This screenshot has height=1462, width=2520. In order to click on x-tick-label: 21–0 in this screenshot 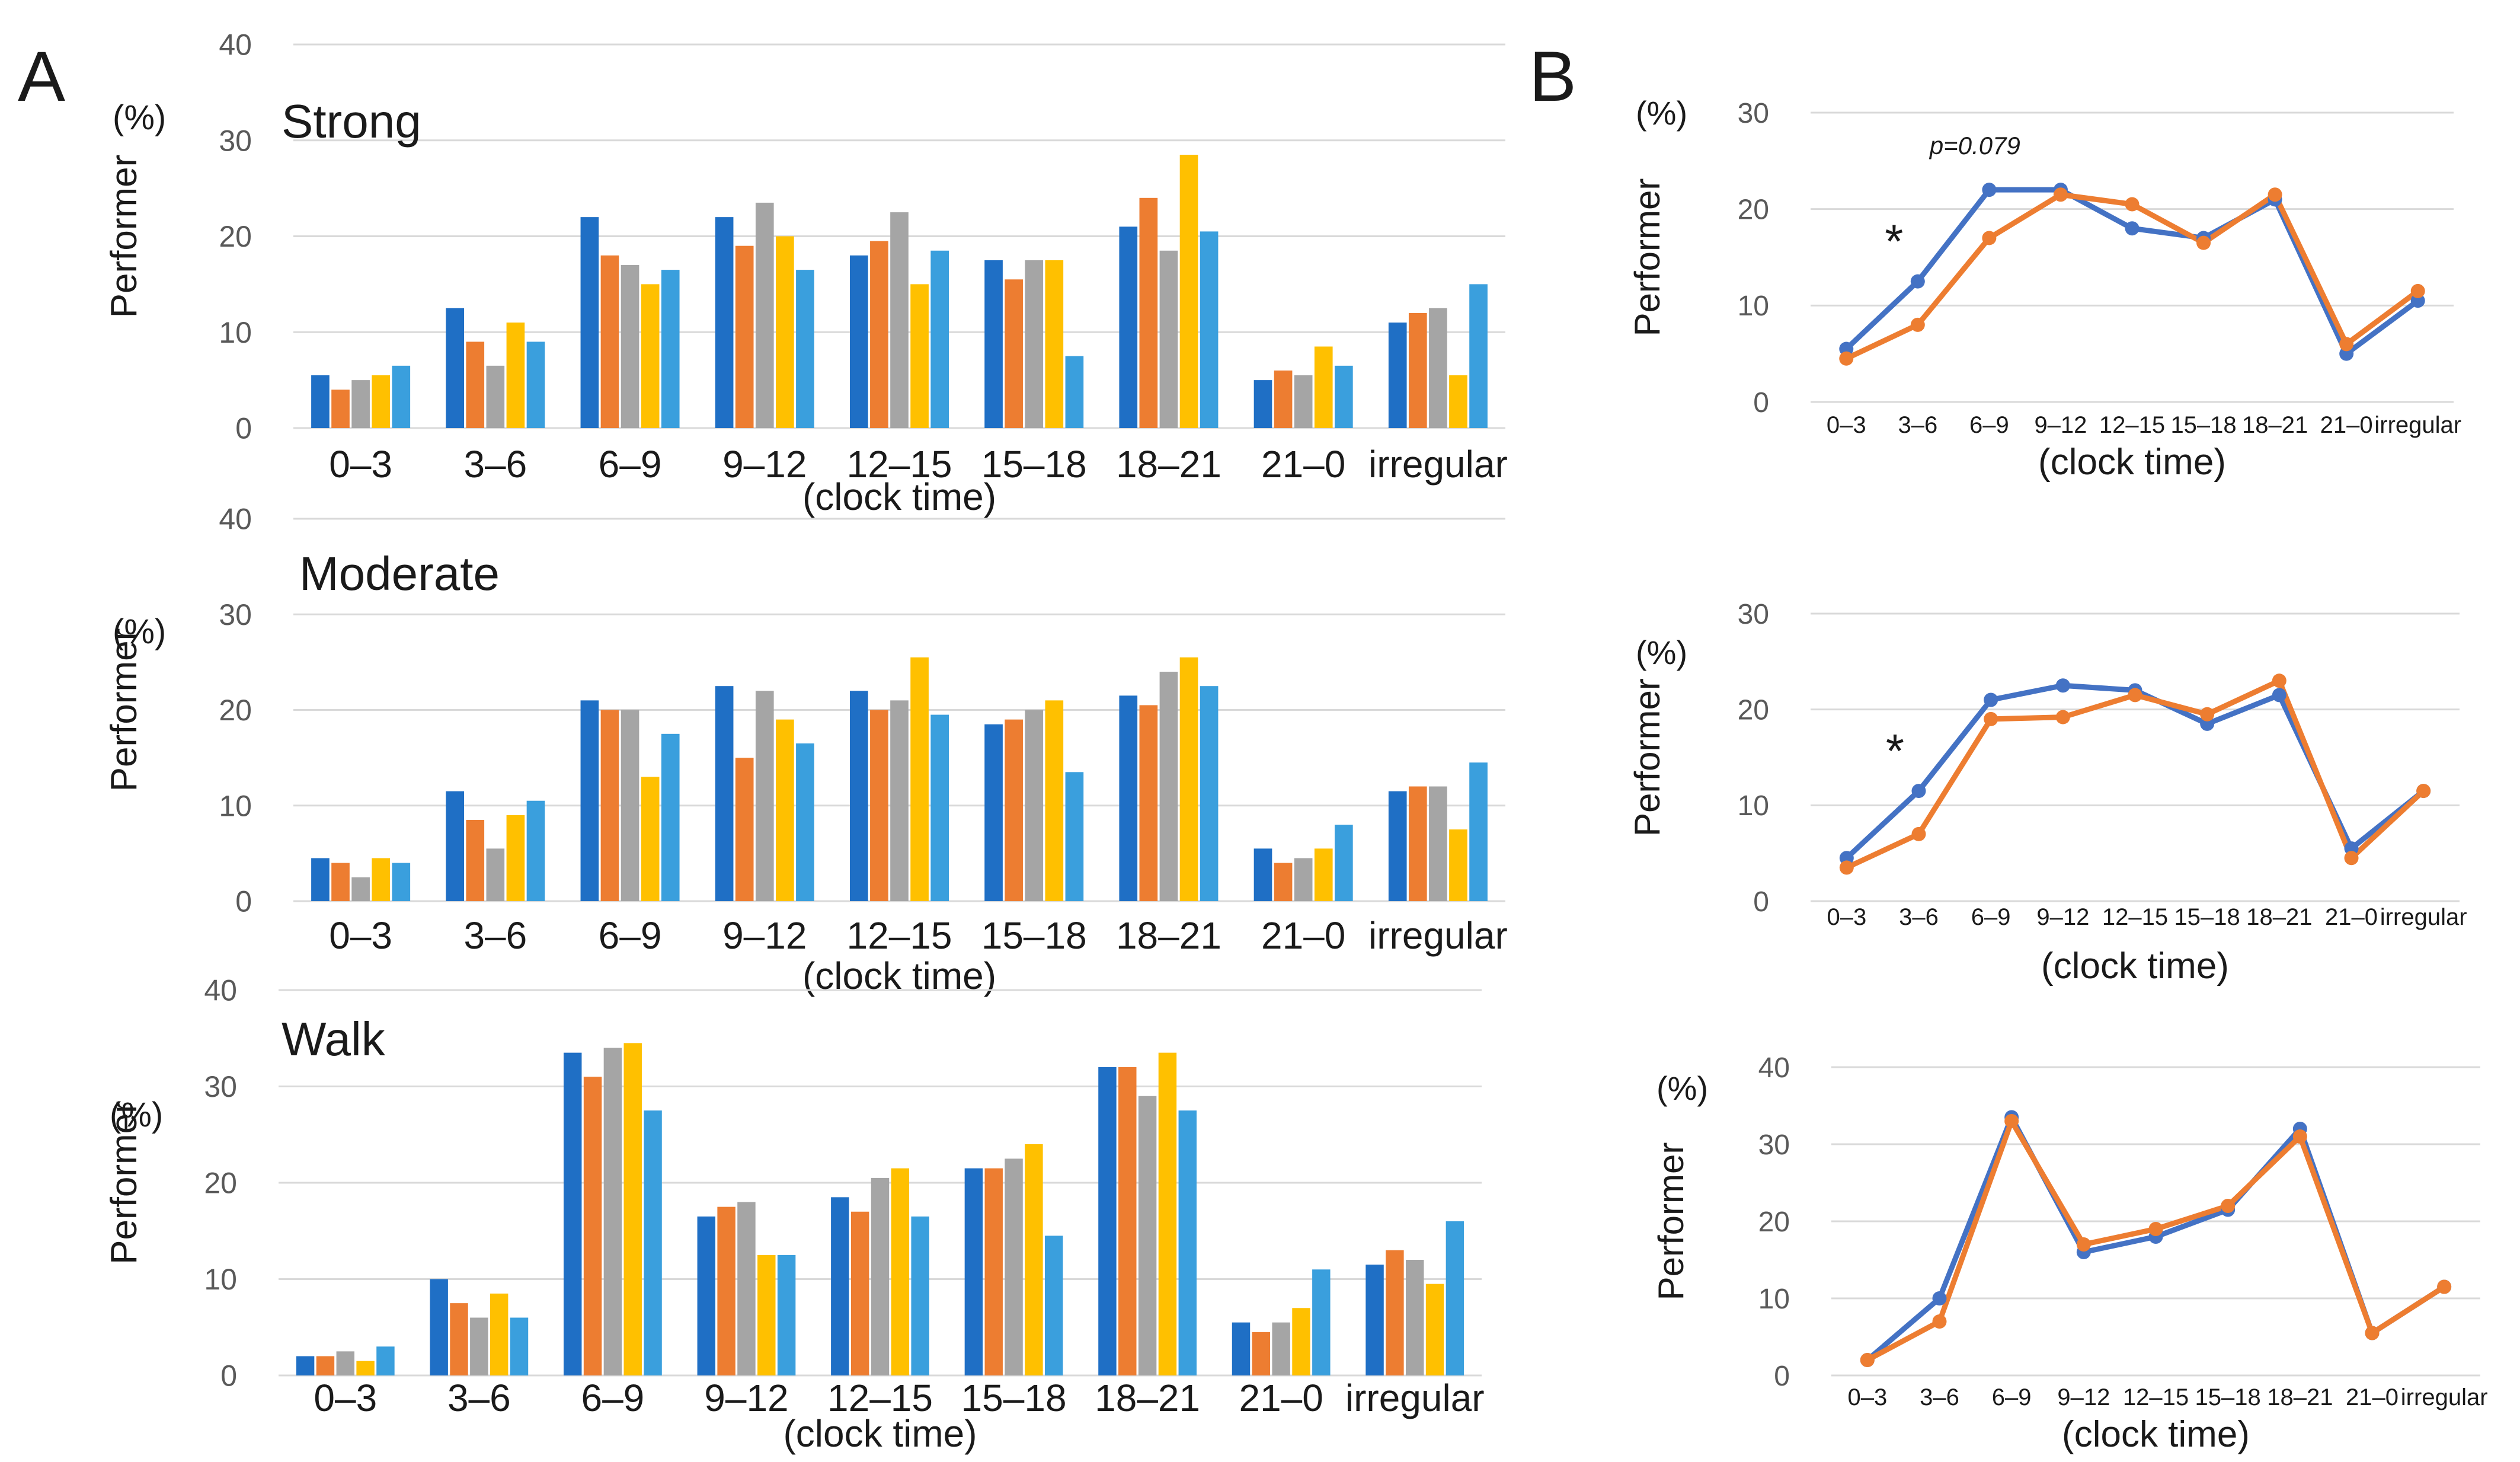, I will do `click(2372, 1397)`.